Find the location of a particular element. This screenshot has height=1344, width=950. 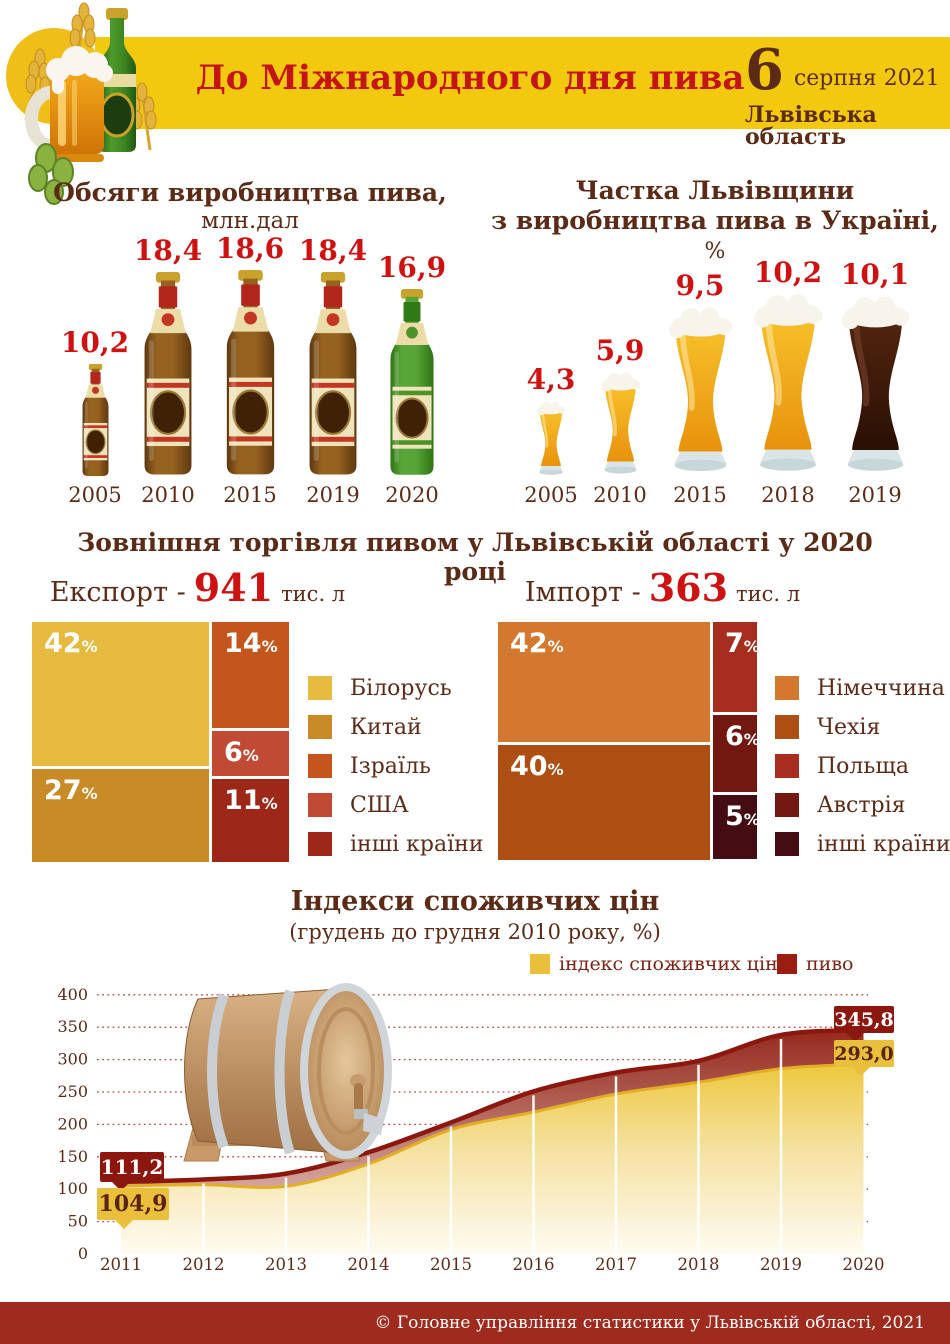

svg-text: 150 is located at coordinates (72, 1156).